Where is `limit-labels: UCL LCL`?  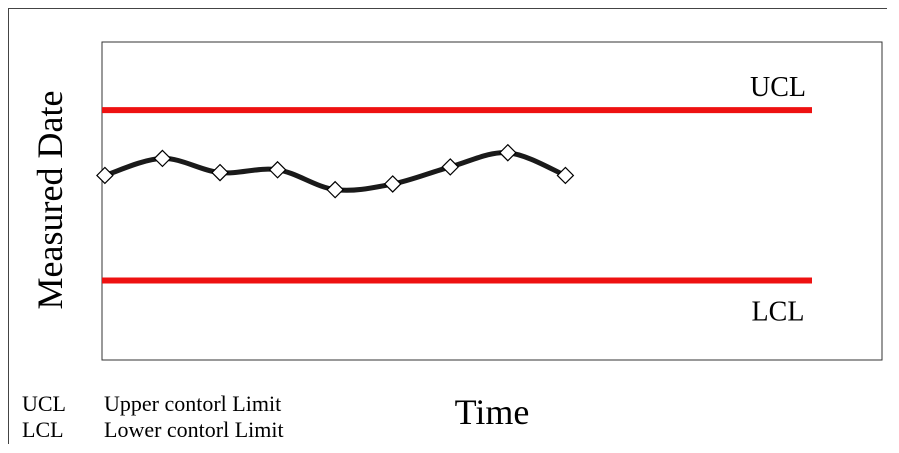 limit-labels: UCL LCL is located at coordinates (778, 199).